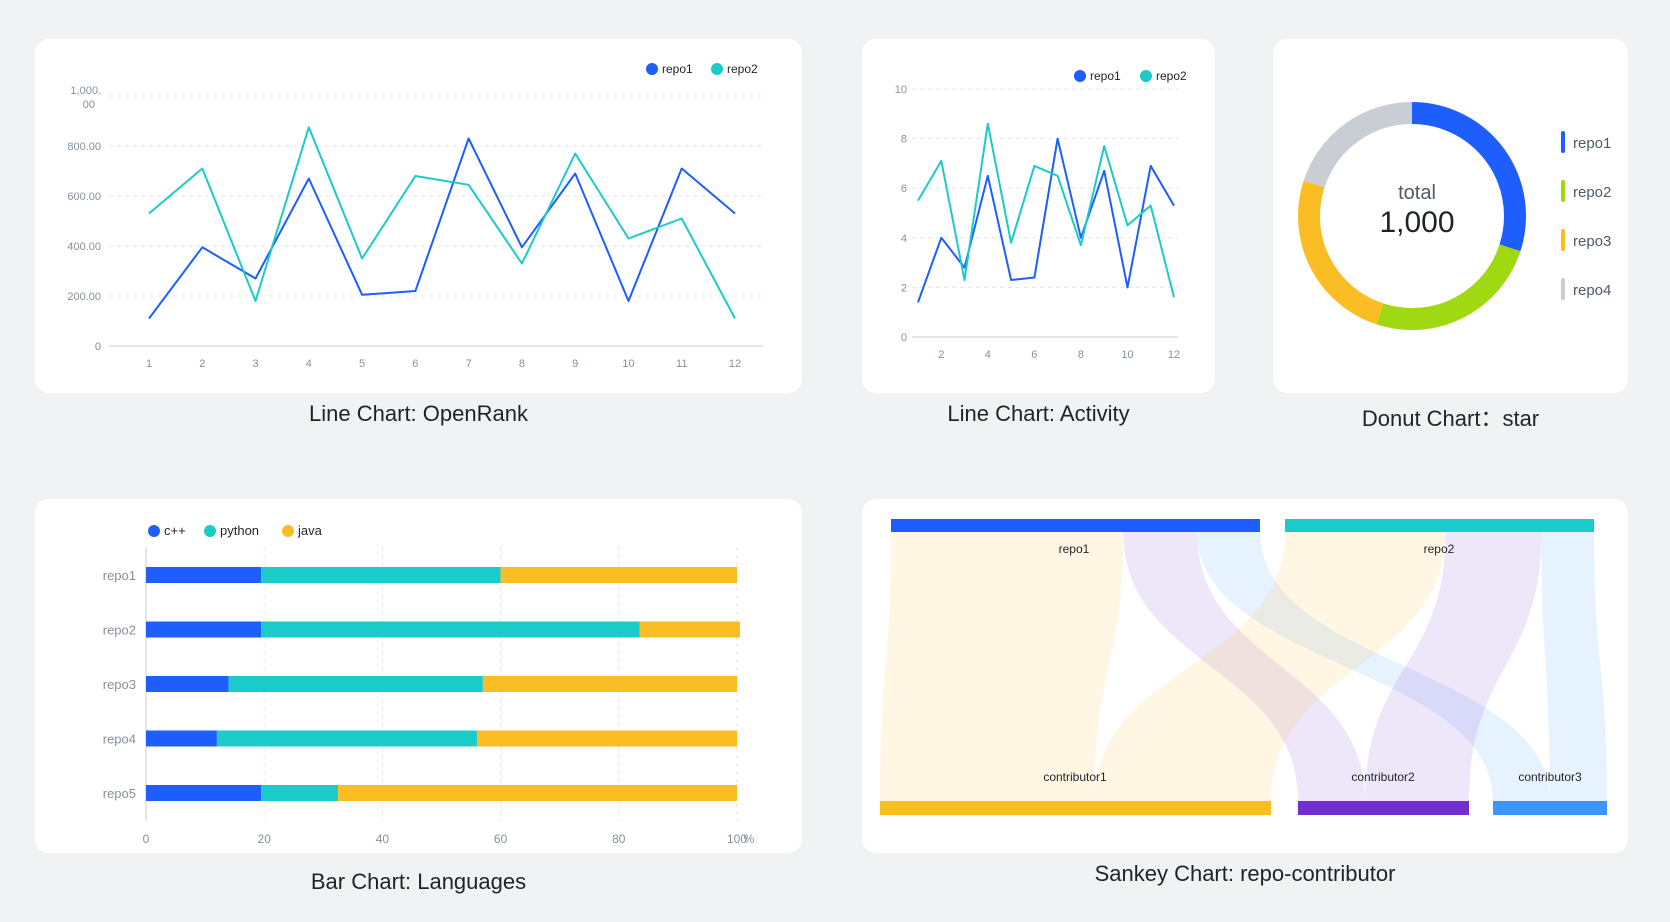 This screenshot has width=1670, height=922. What do you see at coordinates (1592, 290) in the screenshot?
I see `legend-label-repo4: repo4` at bounding box center [1592, 290].